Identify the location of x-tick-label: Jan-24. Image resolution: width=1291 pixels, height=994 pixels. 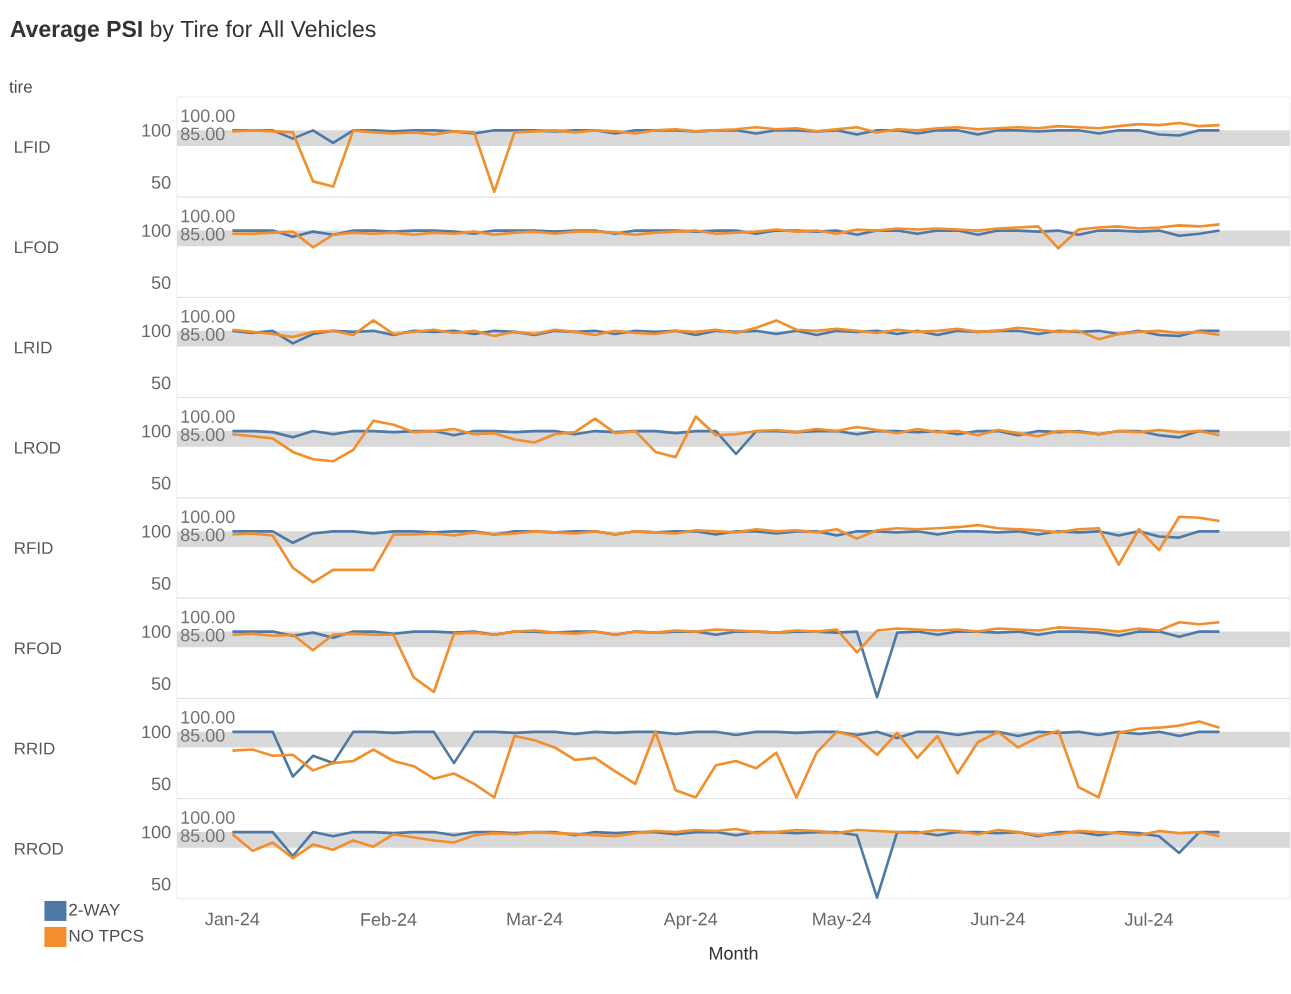
(232, 919).